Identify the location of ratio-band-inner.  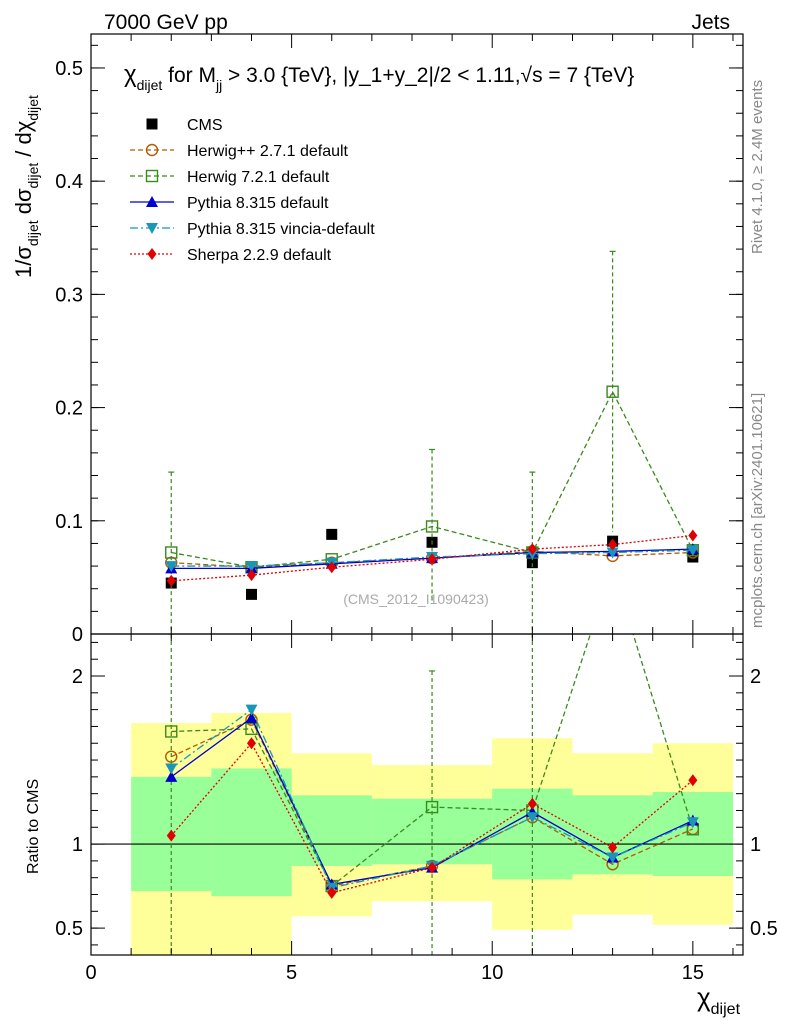
(251, 832).